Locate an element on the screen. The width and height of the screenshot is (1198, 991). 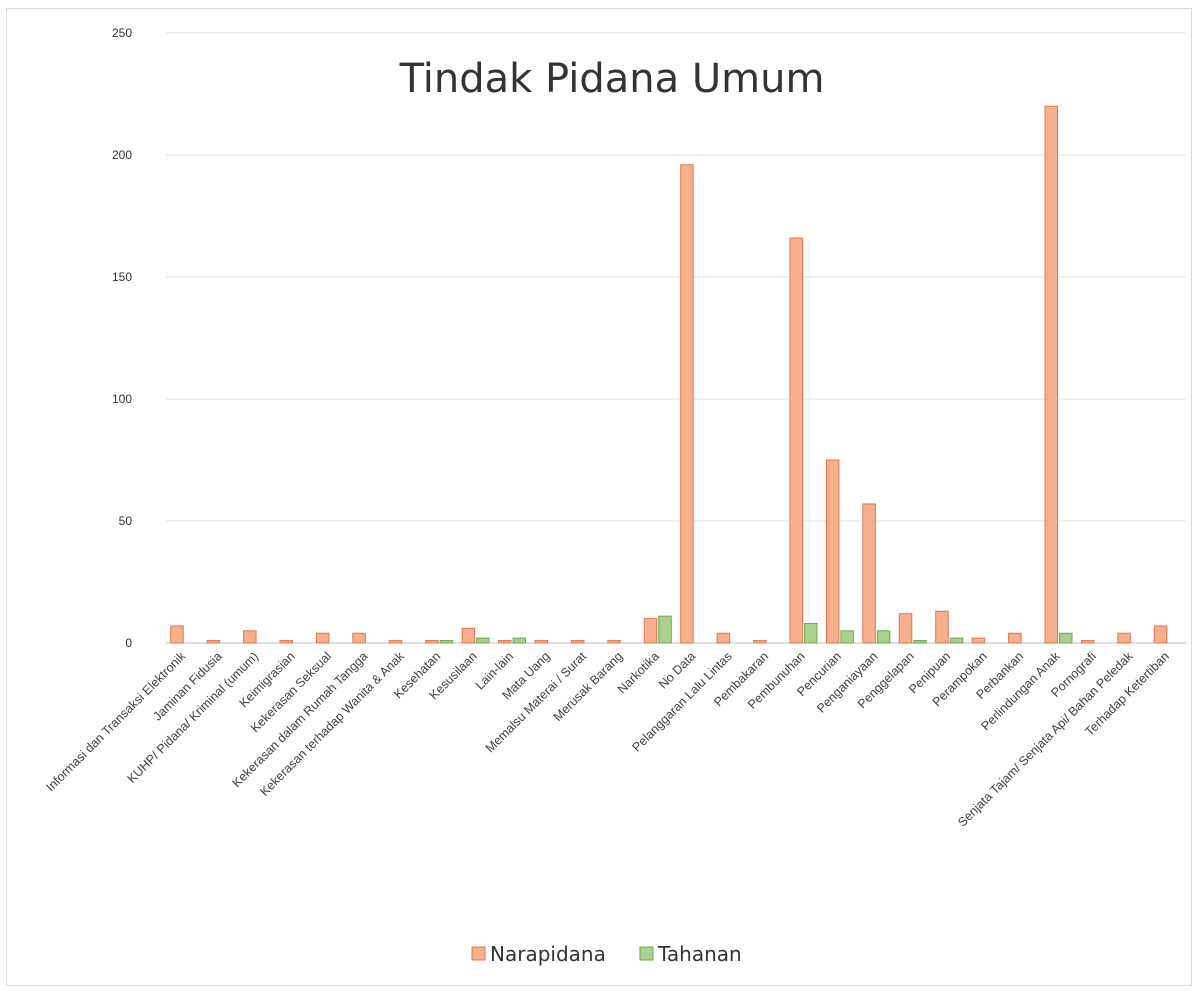
legend-swatch-tahanan is located at coordinates (646, 953).